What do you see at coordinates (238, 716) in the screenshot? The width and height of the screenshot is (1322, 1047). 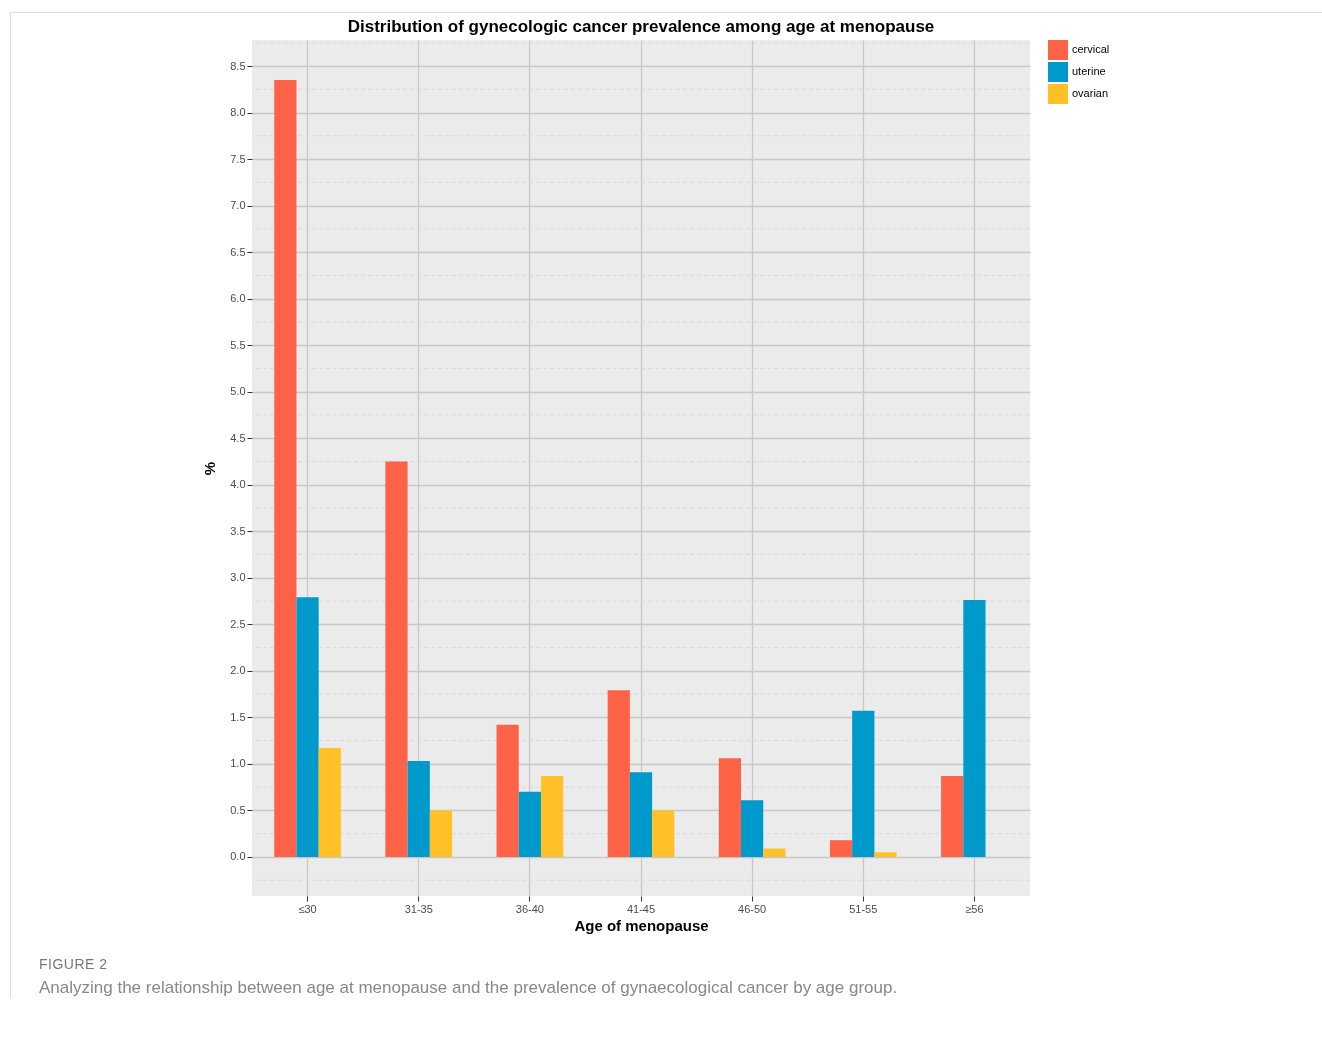 I see `y-tick-label: 1.5` at bounding box center [238, 716].